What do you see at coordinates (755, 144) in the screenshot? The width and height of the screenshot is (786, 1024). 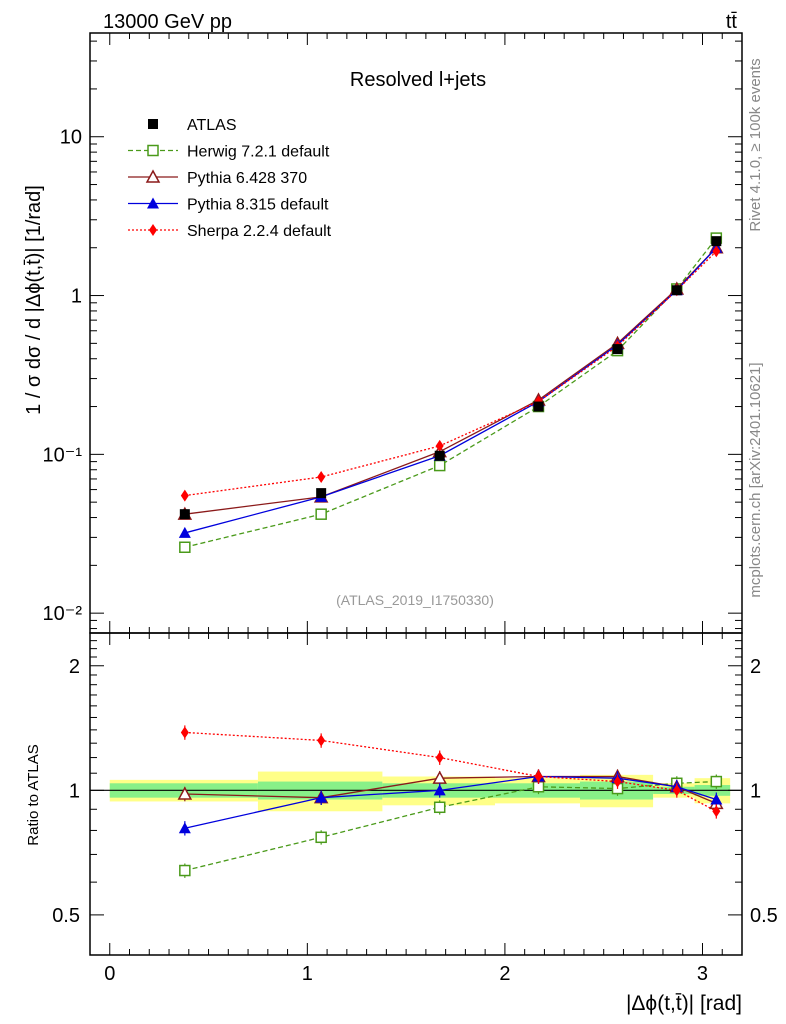 I see `rivet-label: Rivet 4.1.0, ≥ 100k events` at bounding box center [755, 144].